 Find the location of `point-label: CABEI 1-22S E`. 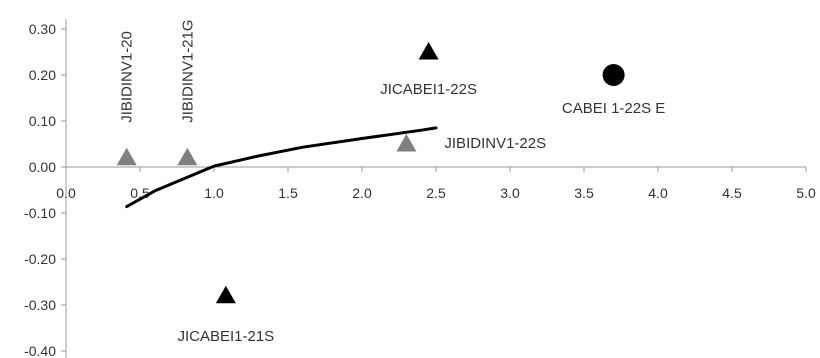

point-label: CABEI 1-22S E is located at coordinates (613, 108).